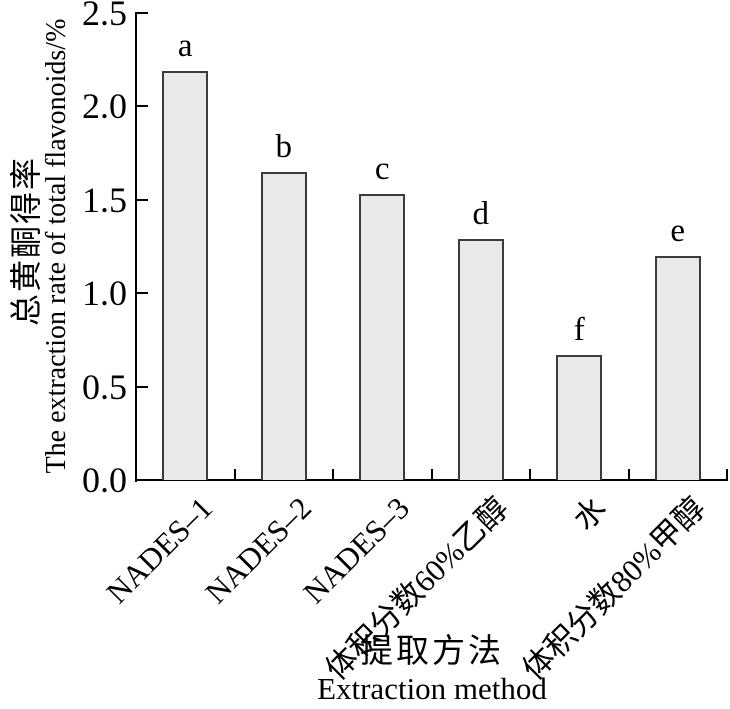  What do you see at coordinates (432, 652) in the screenshot?
I see `x-axis-title-chinese: 提取方法` at bounding box center [432, 652].